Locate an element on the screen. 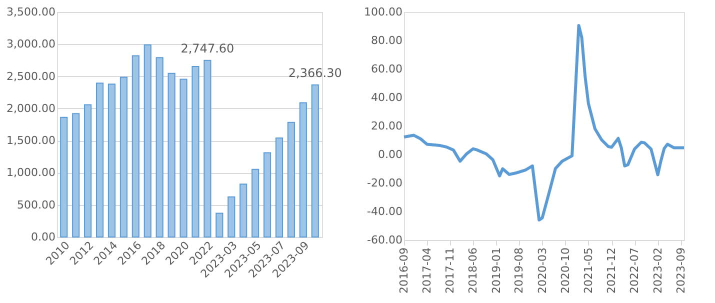 This screenshot has height=303, width=715. x-tick-label: 2018-06 is located at coordinates (473, 271).